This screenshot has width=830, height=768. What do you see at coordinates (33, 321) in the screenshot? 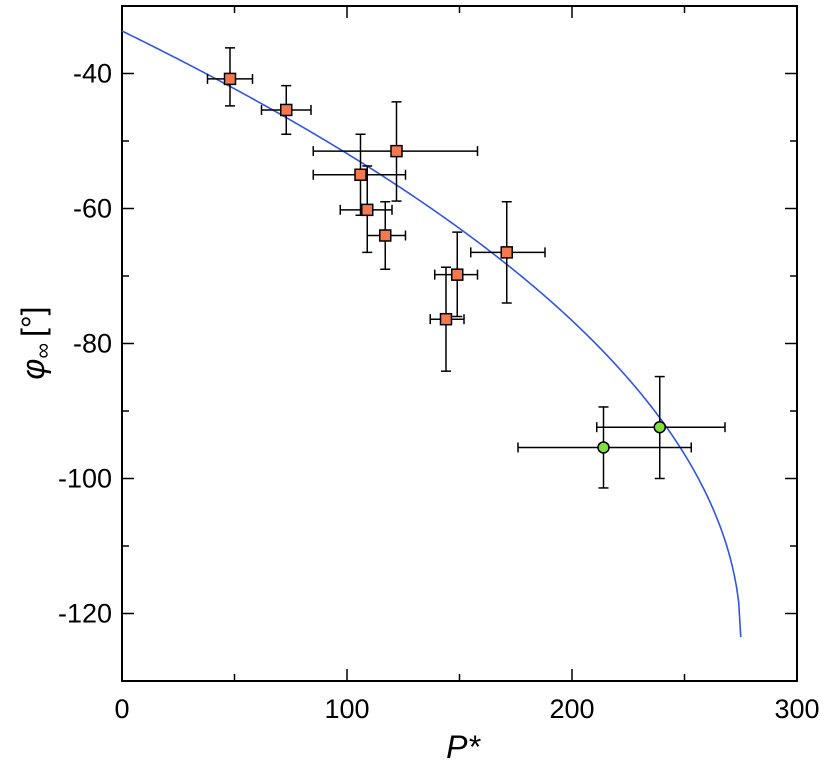
I see `y-axis-unit: [°]` at bounding box center [33, 321].